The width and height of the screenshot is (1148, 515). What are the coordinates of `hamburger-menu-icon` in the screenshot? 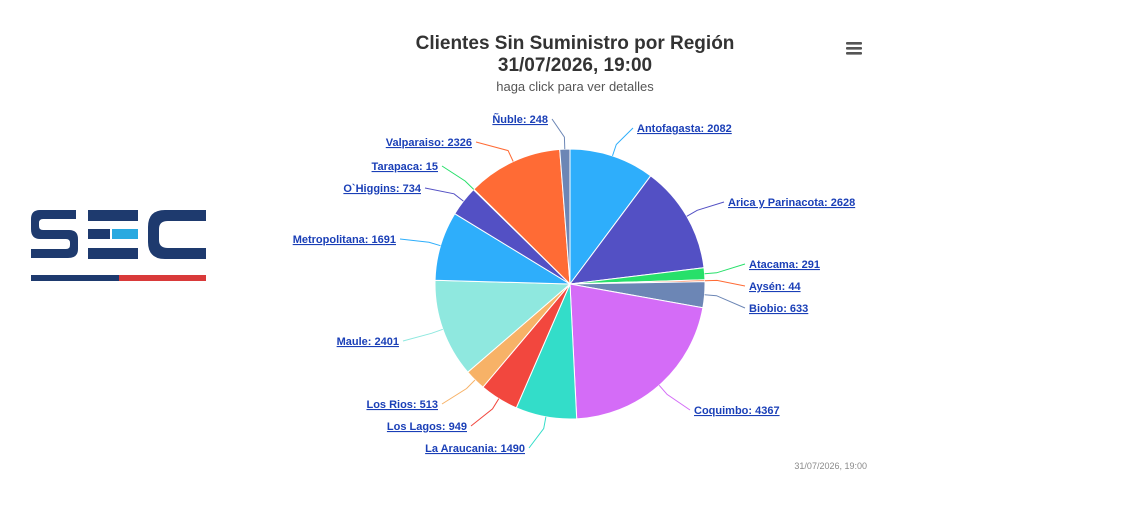 It's located at (854, 49).